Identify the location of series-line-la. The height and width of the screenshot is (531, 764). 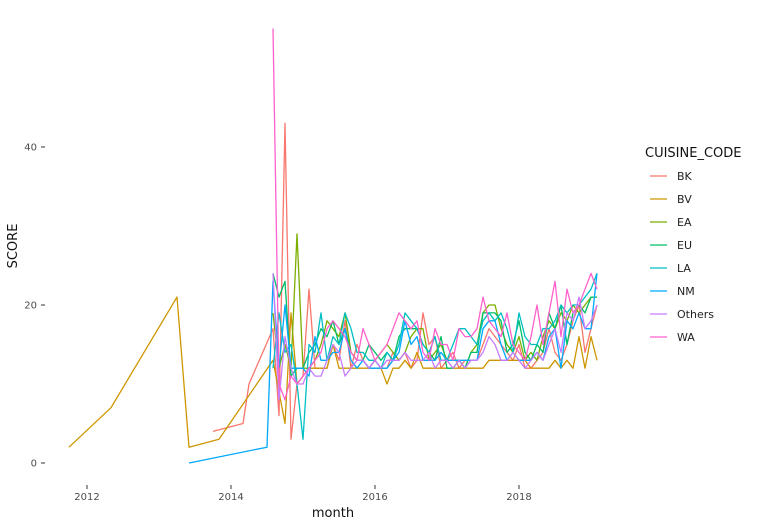
(435, 356).